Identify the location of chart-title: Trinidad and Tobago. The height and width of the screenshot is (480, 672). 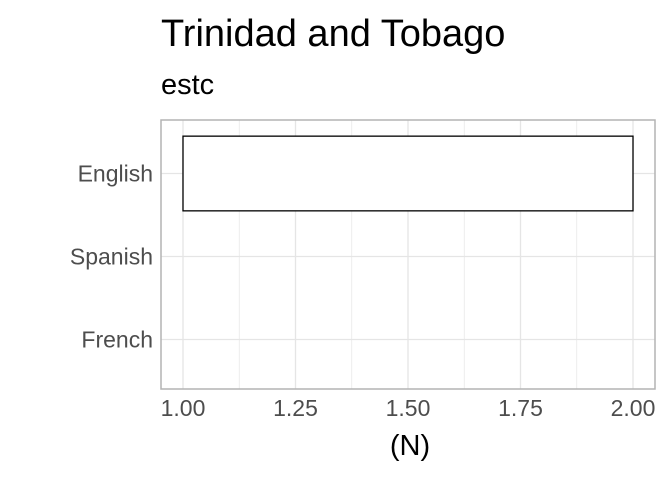
(333, 34).